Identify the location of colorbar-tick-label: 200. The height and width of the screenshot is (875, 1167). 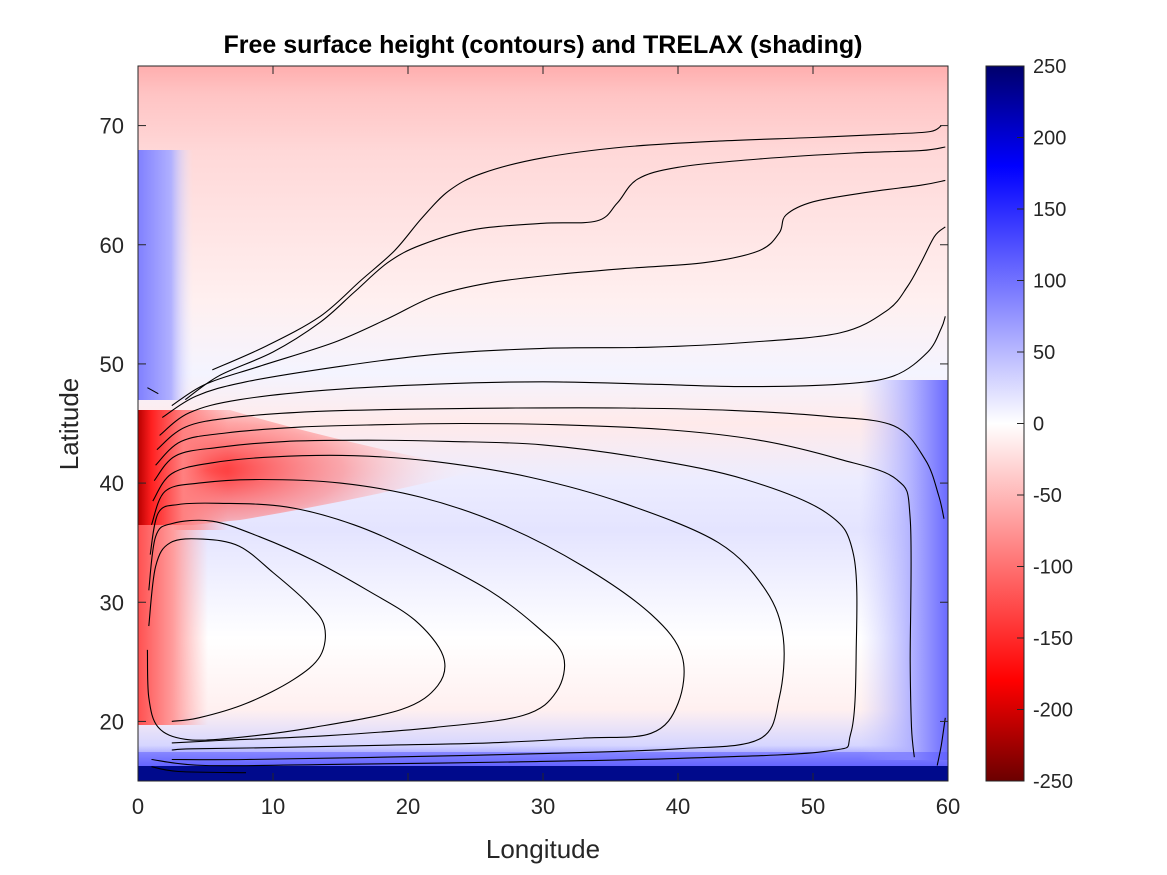
(1049, 139).